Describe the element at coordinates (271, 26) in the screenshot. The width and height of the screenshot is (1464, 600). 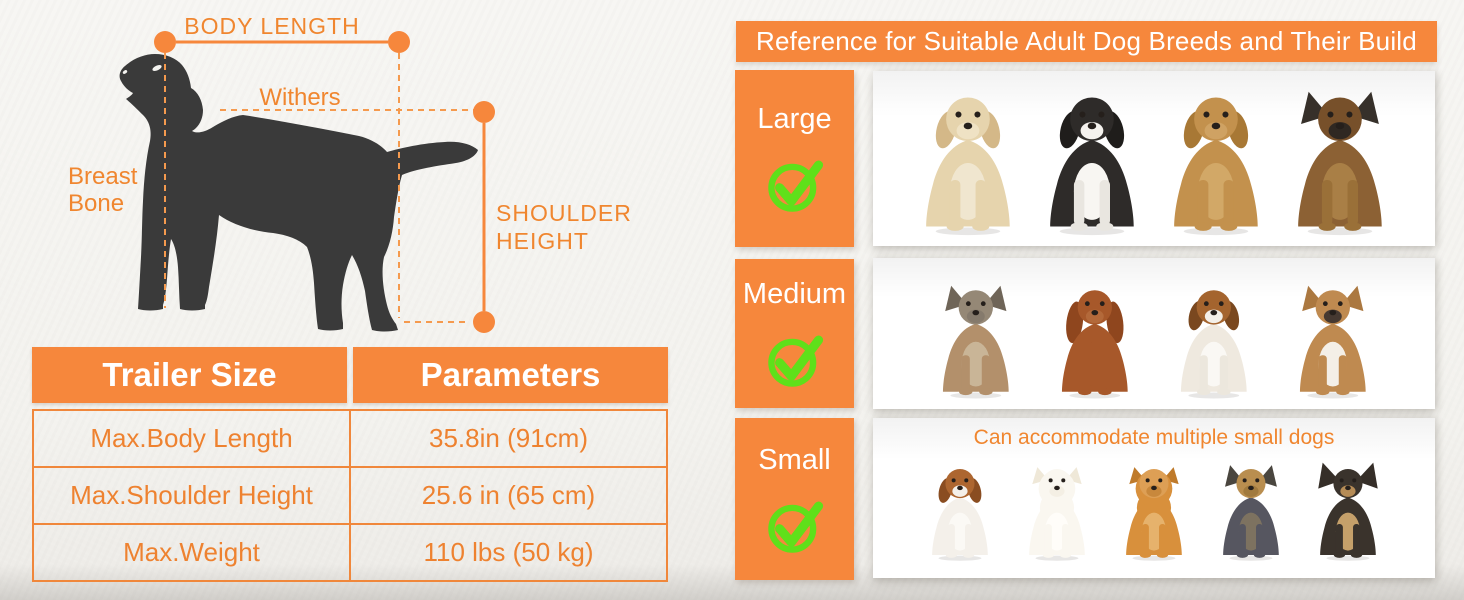
I see `body-length-label: BODY LENGTH` at that location.